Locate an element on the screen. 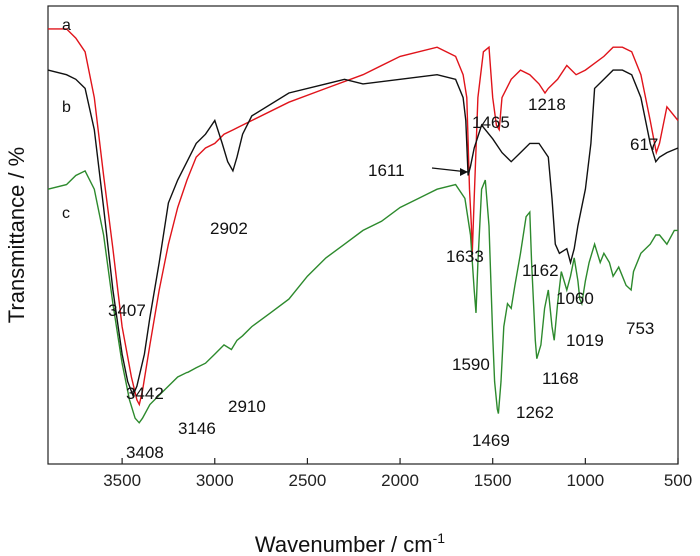  x-axis-ticks: 3500 3000 2500 2000 1500 1000 500 is located at coordinates (397, 474).